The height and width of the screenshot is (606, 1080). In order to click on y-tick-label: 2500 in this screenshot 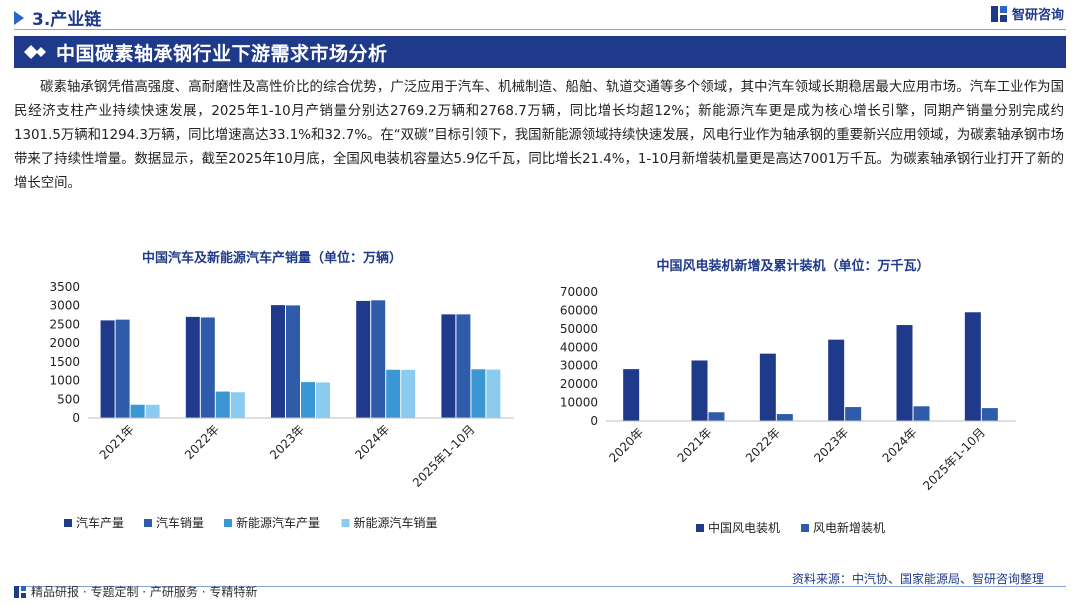, I will do `click(64, 324)`.